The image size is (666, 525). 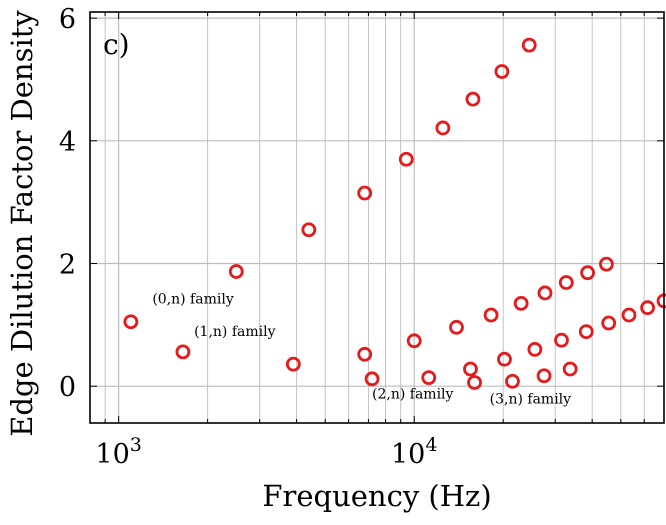 What do you see at coordinates (22, 223) in the screenshot?
I see `y-axis-title: Edge Dilution Factor Density` at bounding box center [22, 223].